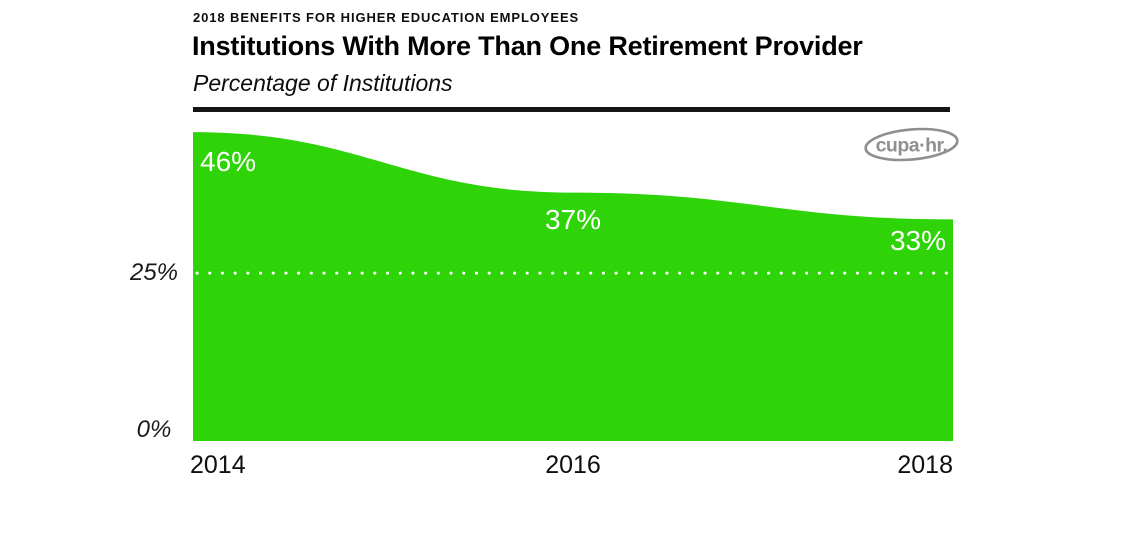  Describe the element at coordinates (573, 219) in the screenshot. I see `data-label-2016: 37%` at that location.